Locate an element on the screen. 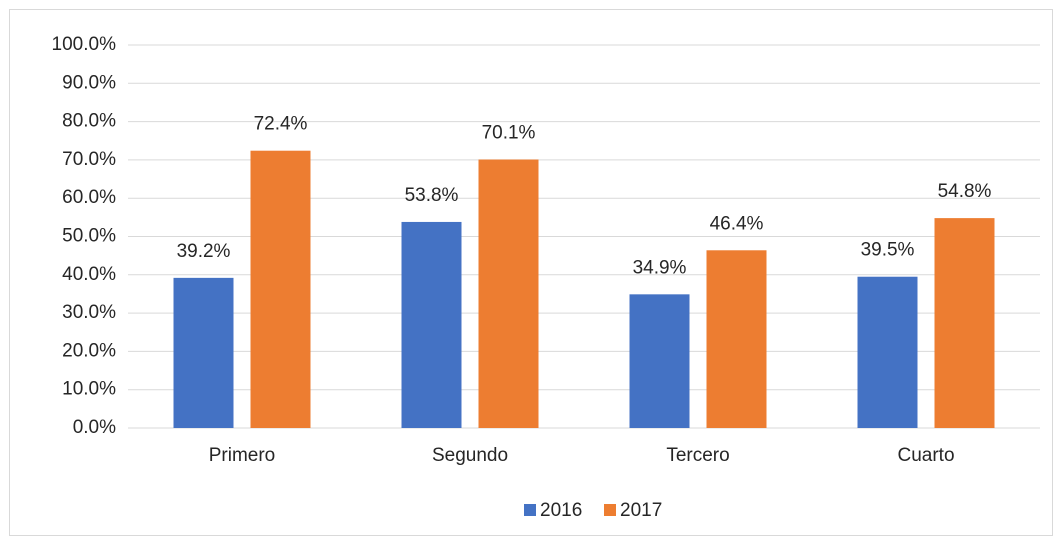  legend-label: 2017 is located at coordinates (641, 510).